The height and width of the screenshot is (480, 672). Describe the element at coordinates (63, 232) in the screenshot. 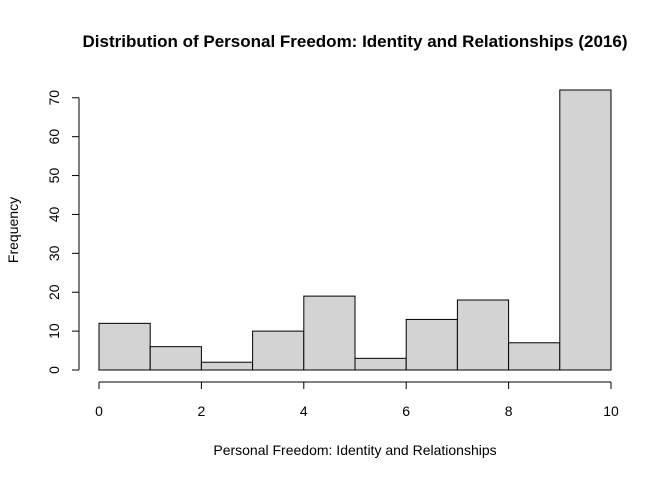

I see `y-axis: 0 10 20 30 40 50 60 70` at that location.